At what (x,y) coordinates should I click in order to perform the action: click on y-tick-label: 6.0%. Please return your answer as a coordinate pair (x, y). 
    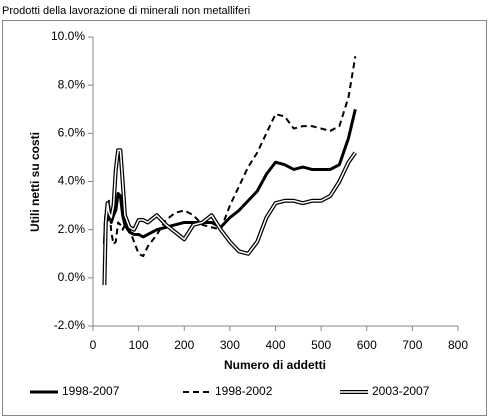
    Looking at the image, I should click on (72, 133).